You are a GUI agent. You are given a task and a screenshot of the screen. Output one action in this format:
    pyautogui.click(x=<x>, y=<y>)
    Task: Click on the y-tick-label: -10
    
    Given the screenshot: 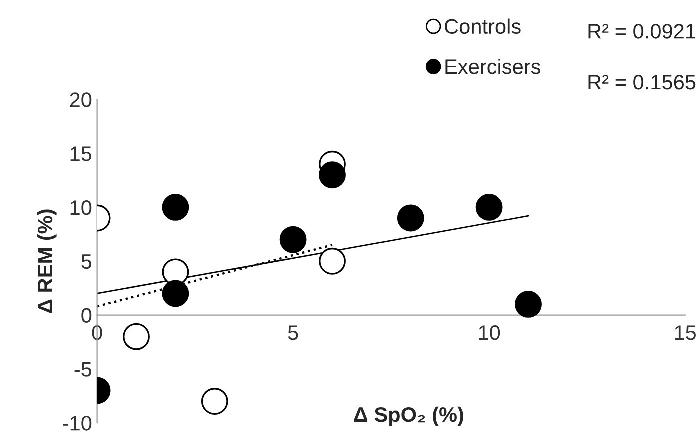 What is the action you would take?
    pyautogui.click(x=77, y=423)
    